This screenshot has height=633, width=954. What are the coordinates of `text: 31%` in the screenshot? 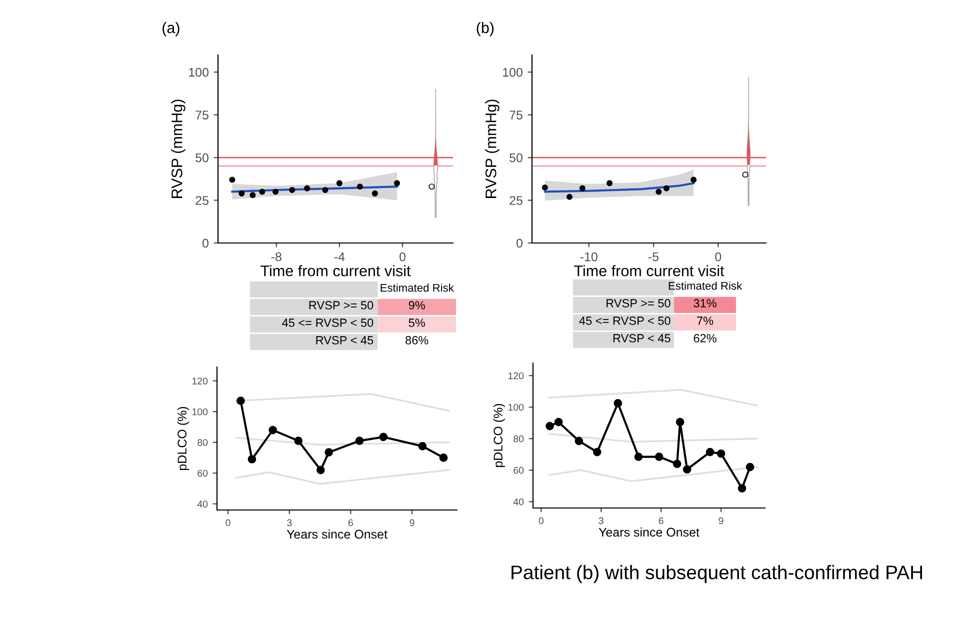 It's located at (705, 303).